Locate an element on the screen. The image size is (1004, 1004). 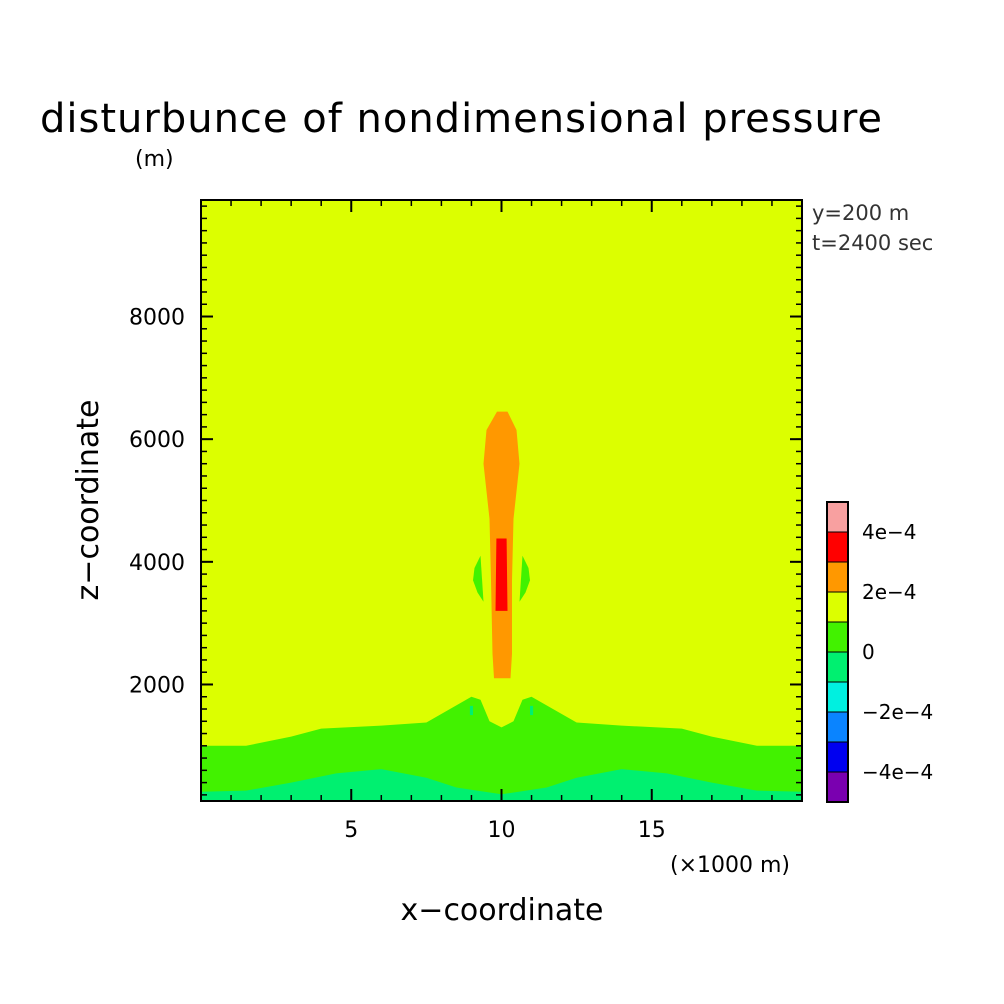
colorbar: 4e−4 2e−4 0 −2e−4 −4e−4 is located at coordinates (879, 652).